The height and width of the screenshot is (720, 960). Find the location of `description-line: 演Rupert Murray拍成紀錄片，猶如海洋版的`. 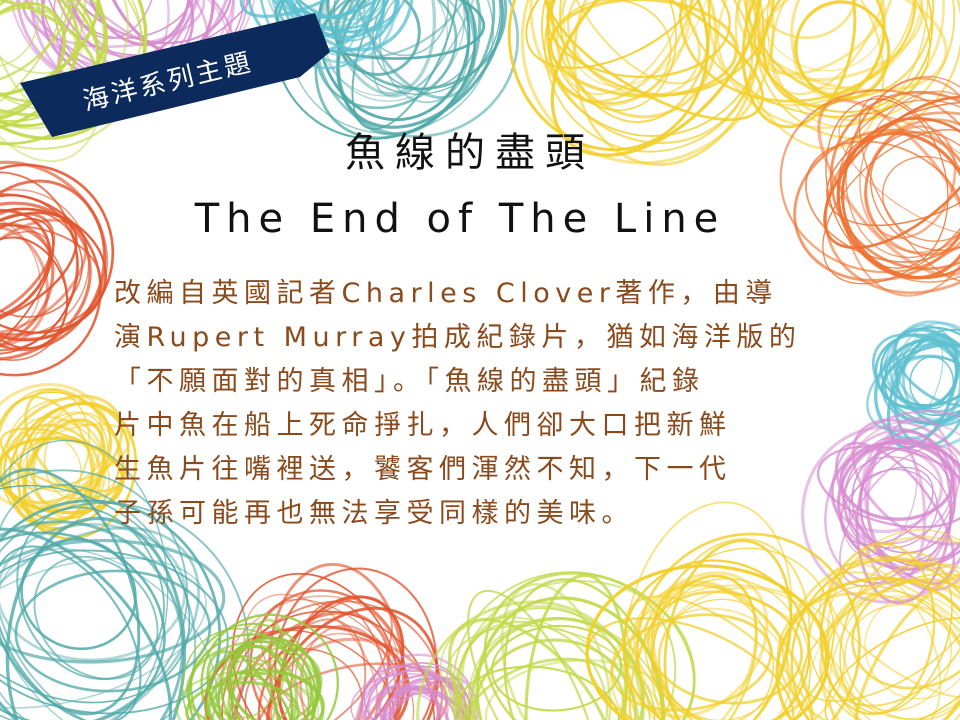

description-line: 演Rupert Murray拍成紀錄片，猶如海洋版的 is located at coordinates (458, 337).